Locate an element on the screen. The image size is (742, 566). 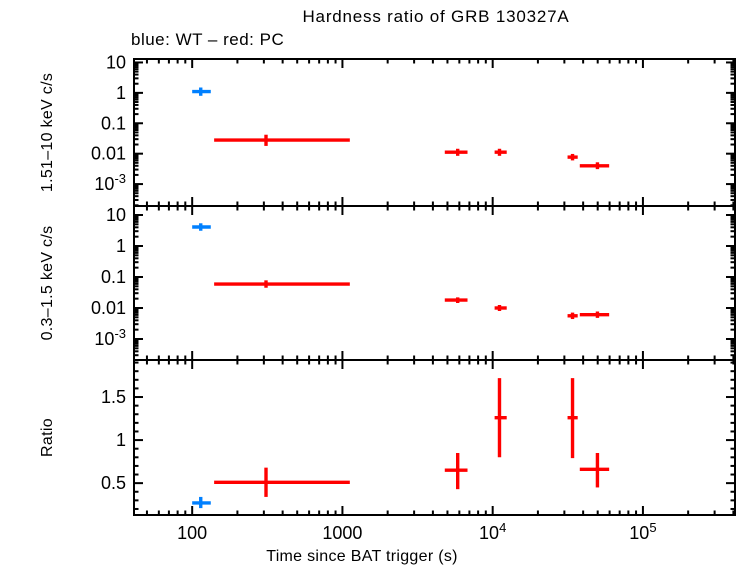
y-axis-title-hard: 1.51–10 keV c/s is located at coordinates (47, 132).